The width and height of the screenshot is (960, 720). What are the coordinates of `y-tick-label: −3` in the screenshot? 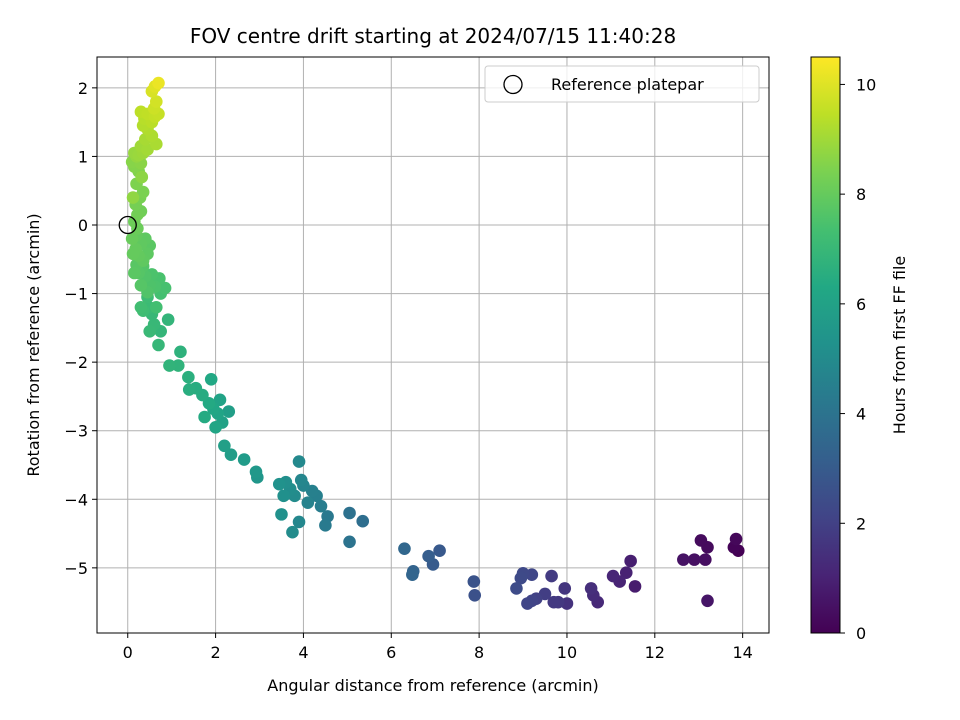 It's located at (76, 431).